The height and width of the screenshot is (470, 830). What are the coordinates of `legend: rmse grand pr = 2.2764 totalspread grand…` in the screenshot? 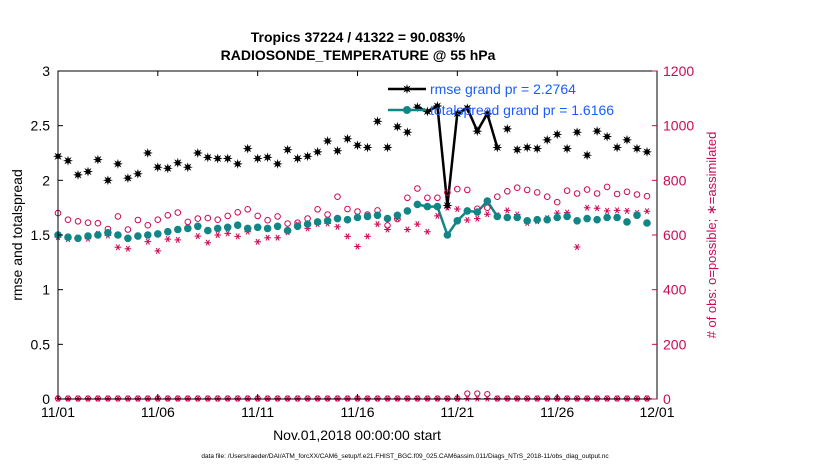 It's located at (501, 99).